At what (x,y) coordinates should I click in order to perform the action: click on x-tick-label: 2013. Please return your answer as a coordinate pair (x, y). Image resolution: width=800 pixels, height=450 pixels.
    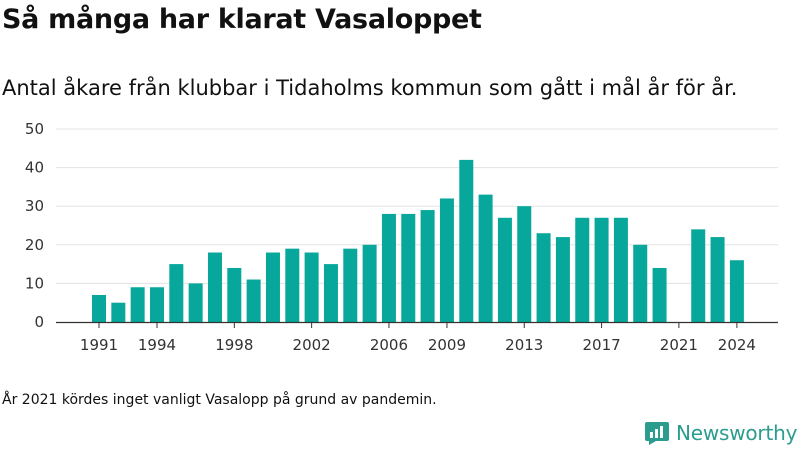
    Looking at the image, I should click on (524, 345).